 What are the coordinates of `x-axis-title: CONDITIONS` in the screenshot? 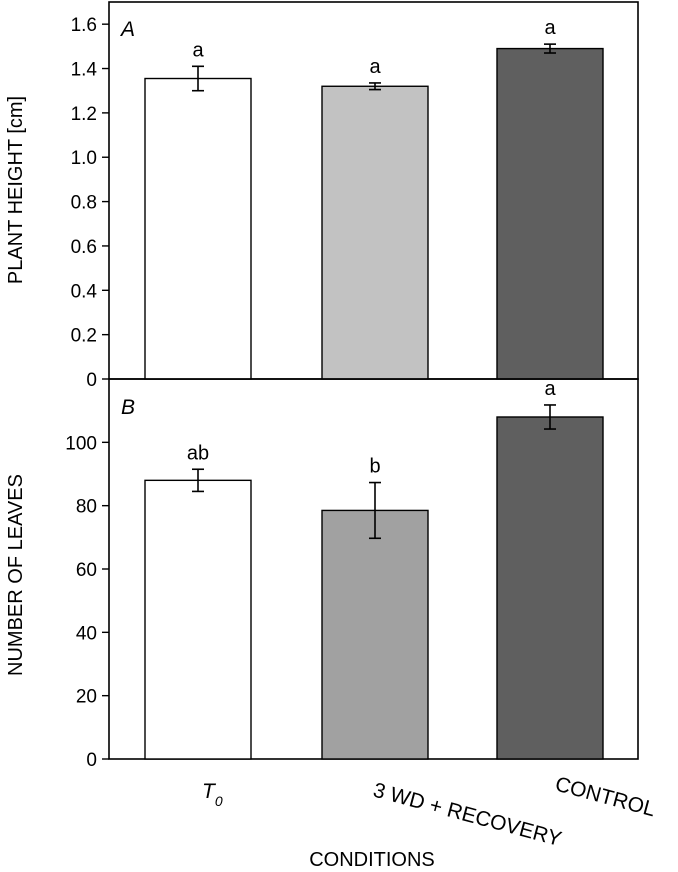 It's located at (372, 860).